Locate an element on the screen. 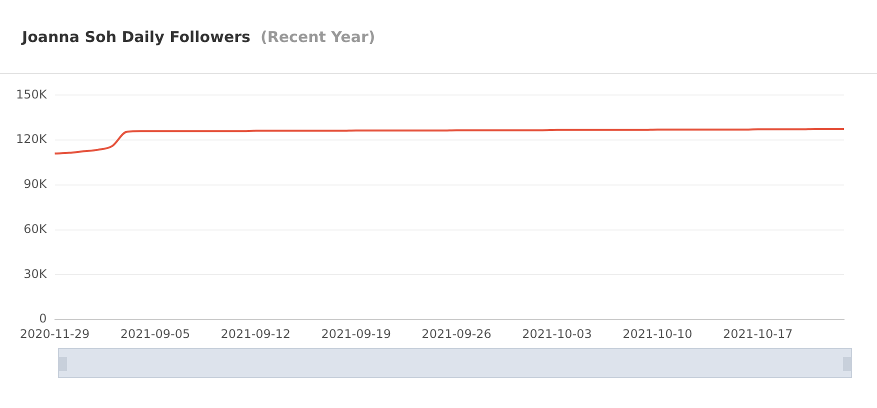  y-tick-label: 150K is located at coordinates (32, 94).